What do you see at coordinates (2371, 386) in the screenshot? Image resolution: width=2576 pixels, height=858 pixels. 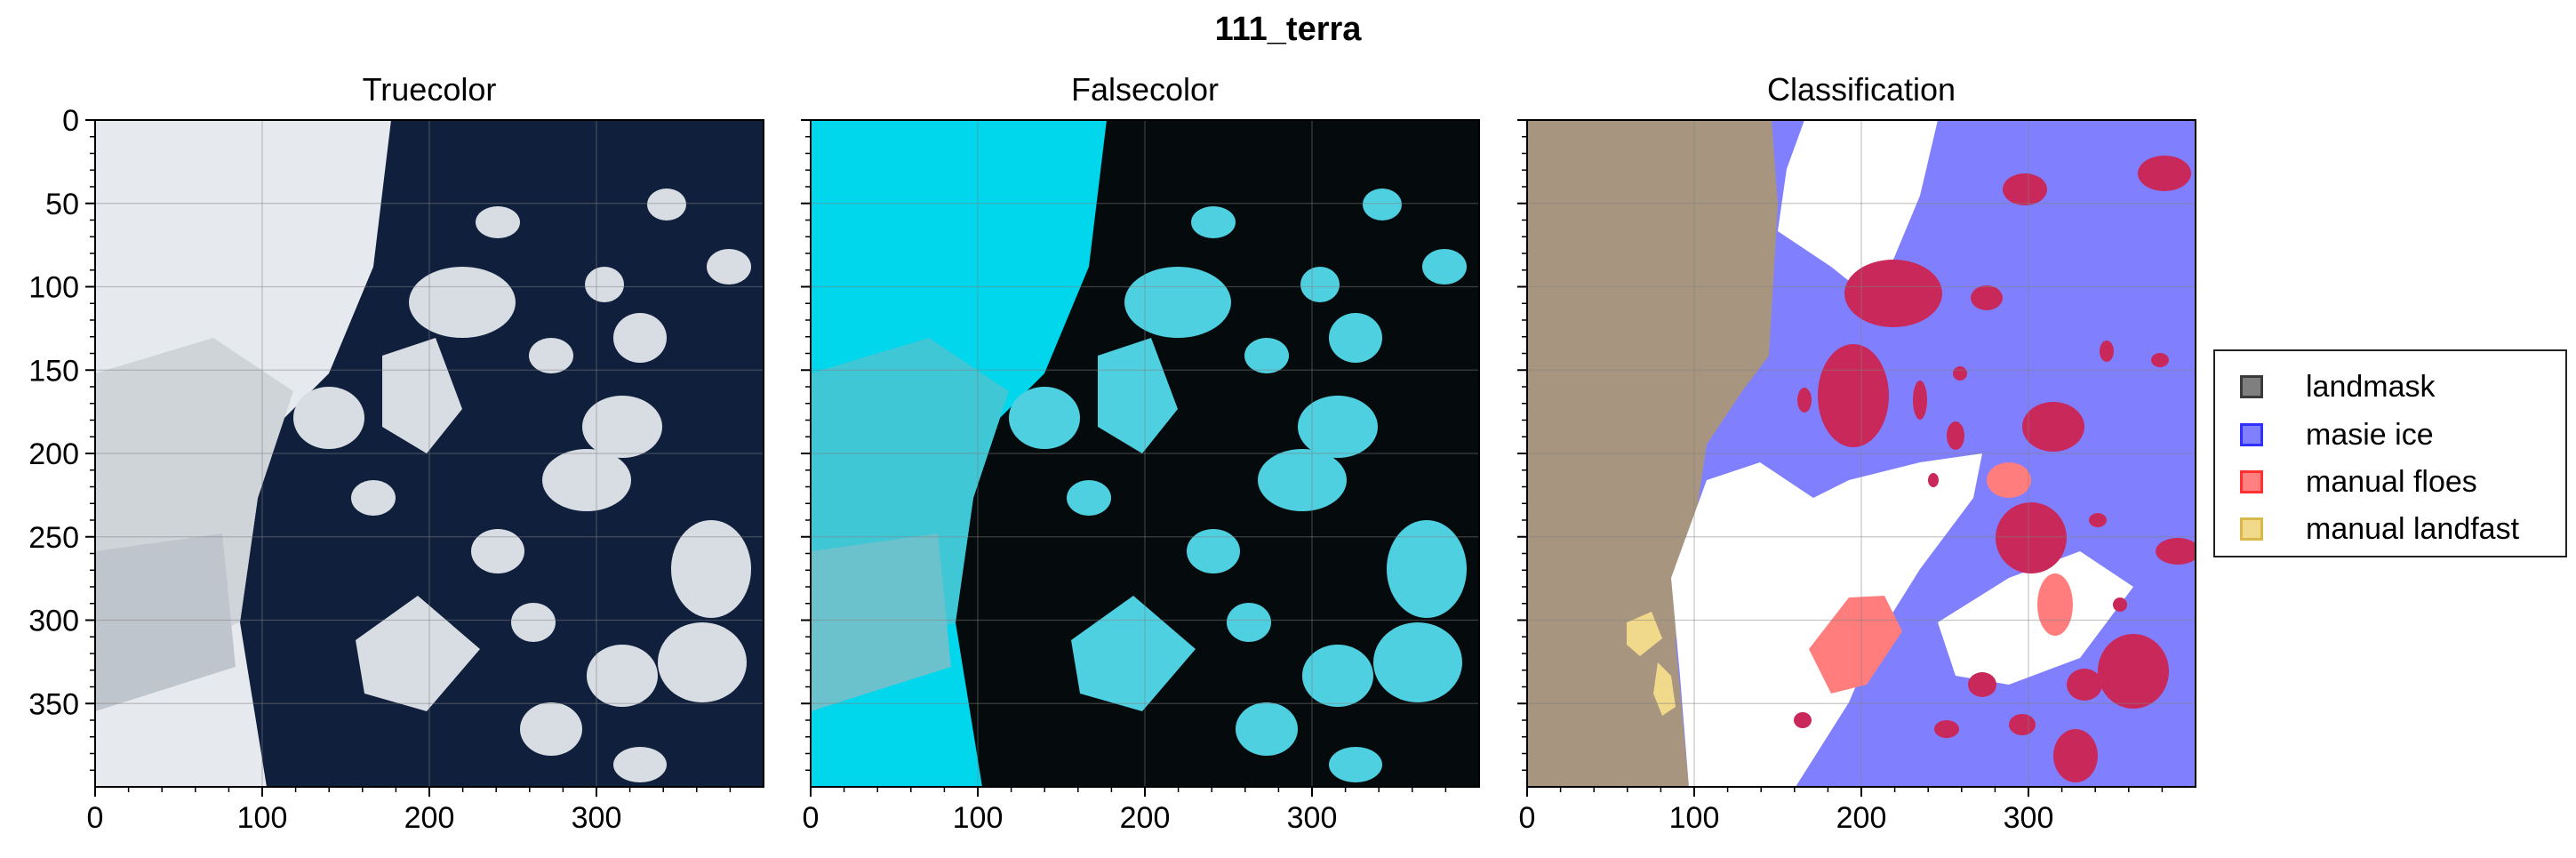 I see `legend-label: landmask` at bounding box center [2371, 386].